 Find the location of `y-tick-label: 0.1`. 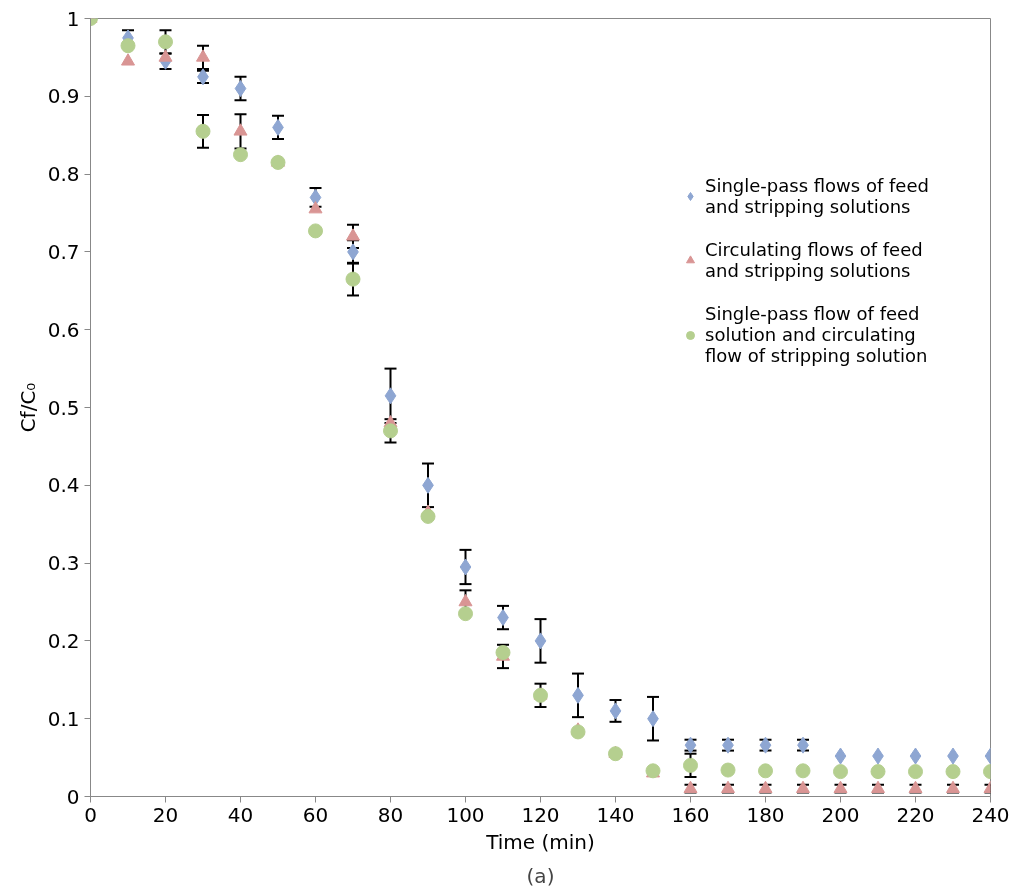

y-tick-label: 0.1 is located at coordinates (63, 718).